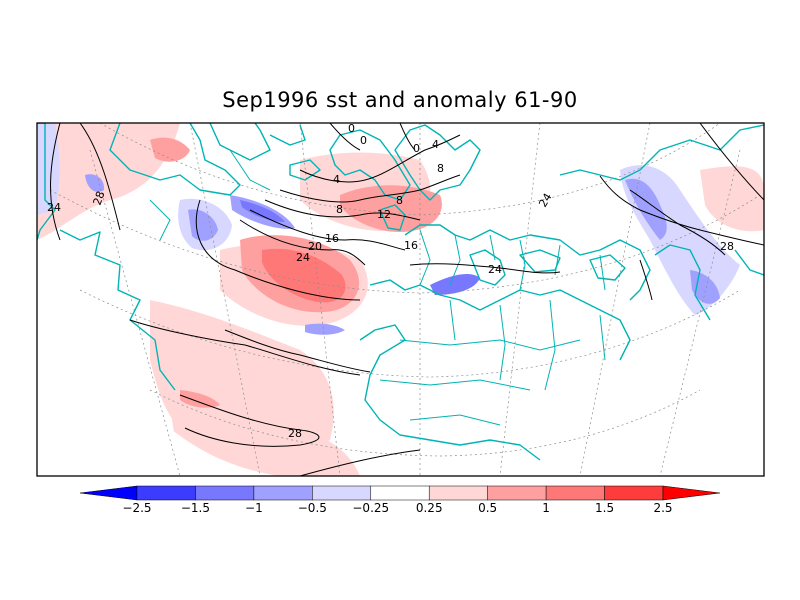 The image size is (800, 600). Describe the element at coordinates (495, 269) in the screenshot. I see `sst-label-24-med: 24` at that location.